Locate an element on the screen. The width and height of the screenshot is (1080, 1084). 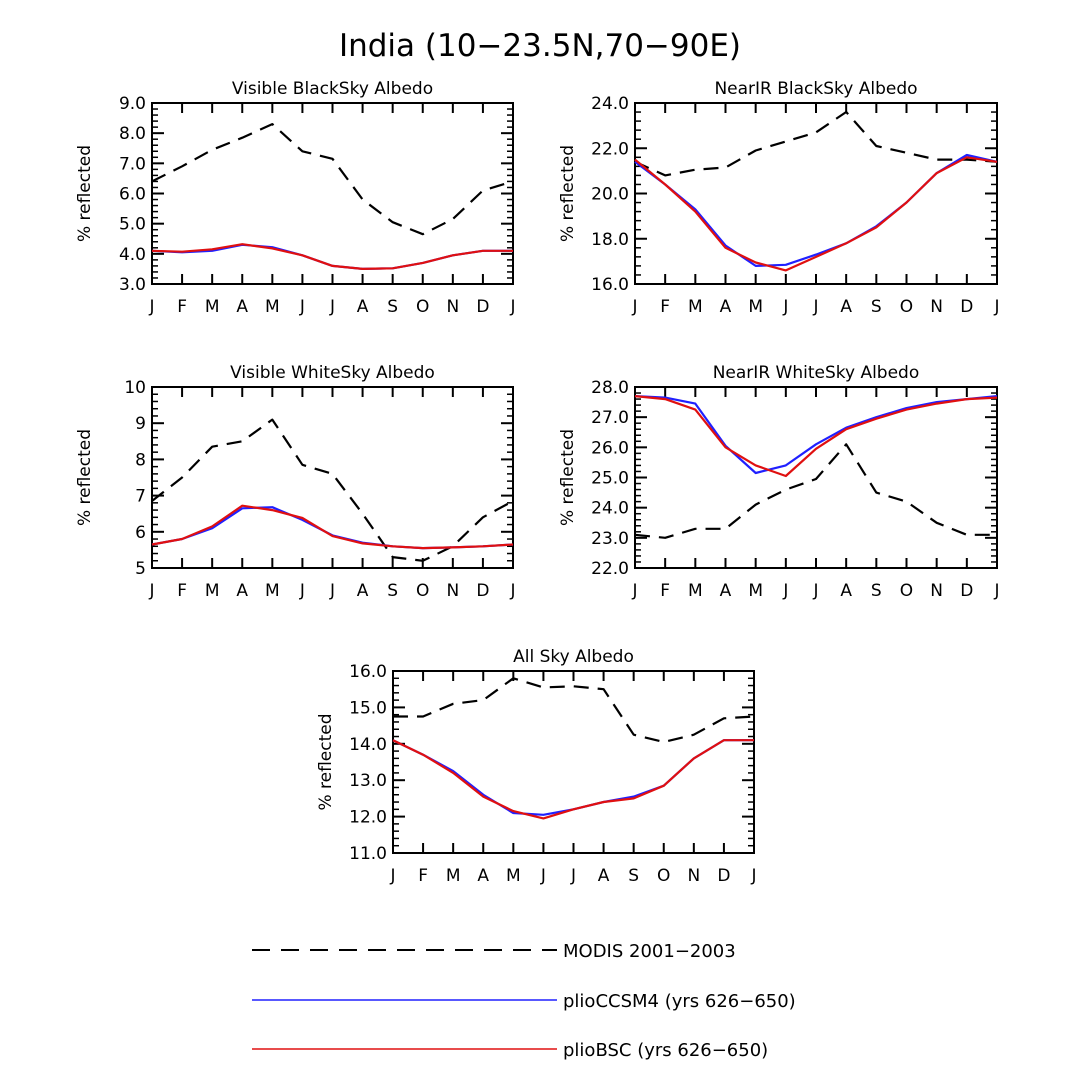
y-tick-label: 15.0 is located at coordinates (368, 708).